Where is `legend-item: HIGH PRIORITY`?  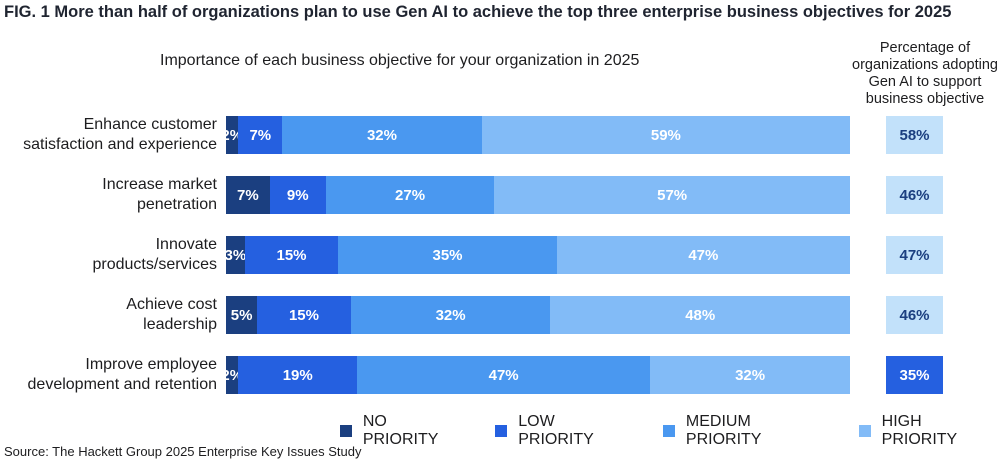 legend-item: HIGH PRIORITY is located at coordinates (929, 431).